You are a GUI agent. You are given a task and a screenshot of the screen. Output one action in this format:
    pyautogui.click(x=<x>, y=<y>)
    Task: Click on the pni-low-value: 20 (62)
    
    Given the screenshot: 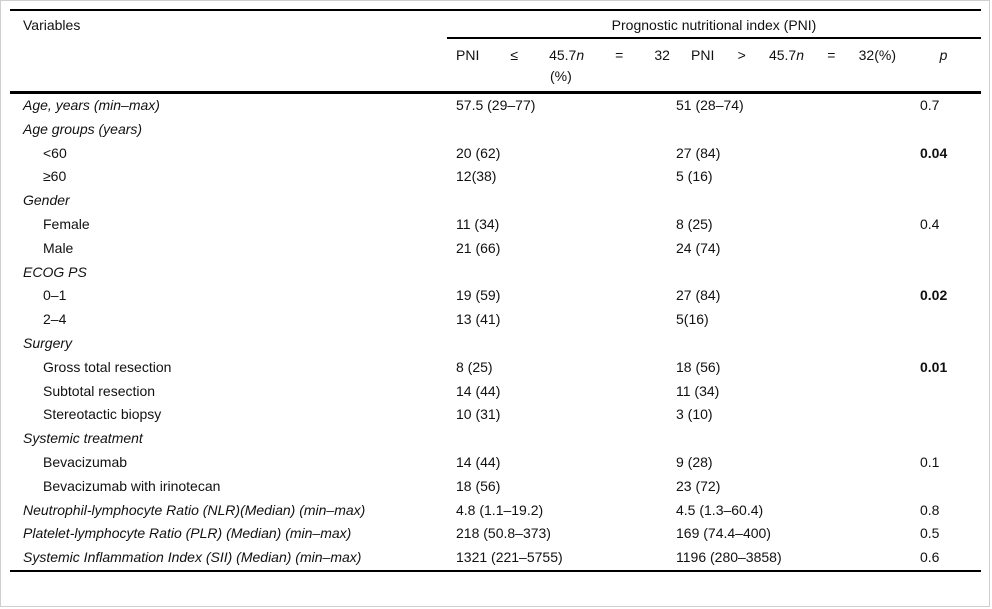 What is the action you would take?
    pyautogui.click(x=478, y=152)
    